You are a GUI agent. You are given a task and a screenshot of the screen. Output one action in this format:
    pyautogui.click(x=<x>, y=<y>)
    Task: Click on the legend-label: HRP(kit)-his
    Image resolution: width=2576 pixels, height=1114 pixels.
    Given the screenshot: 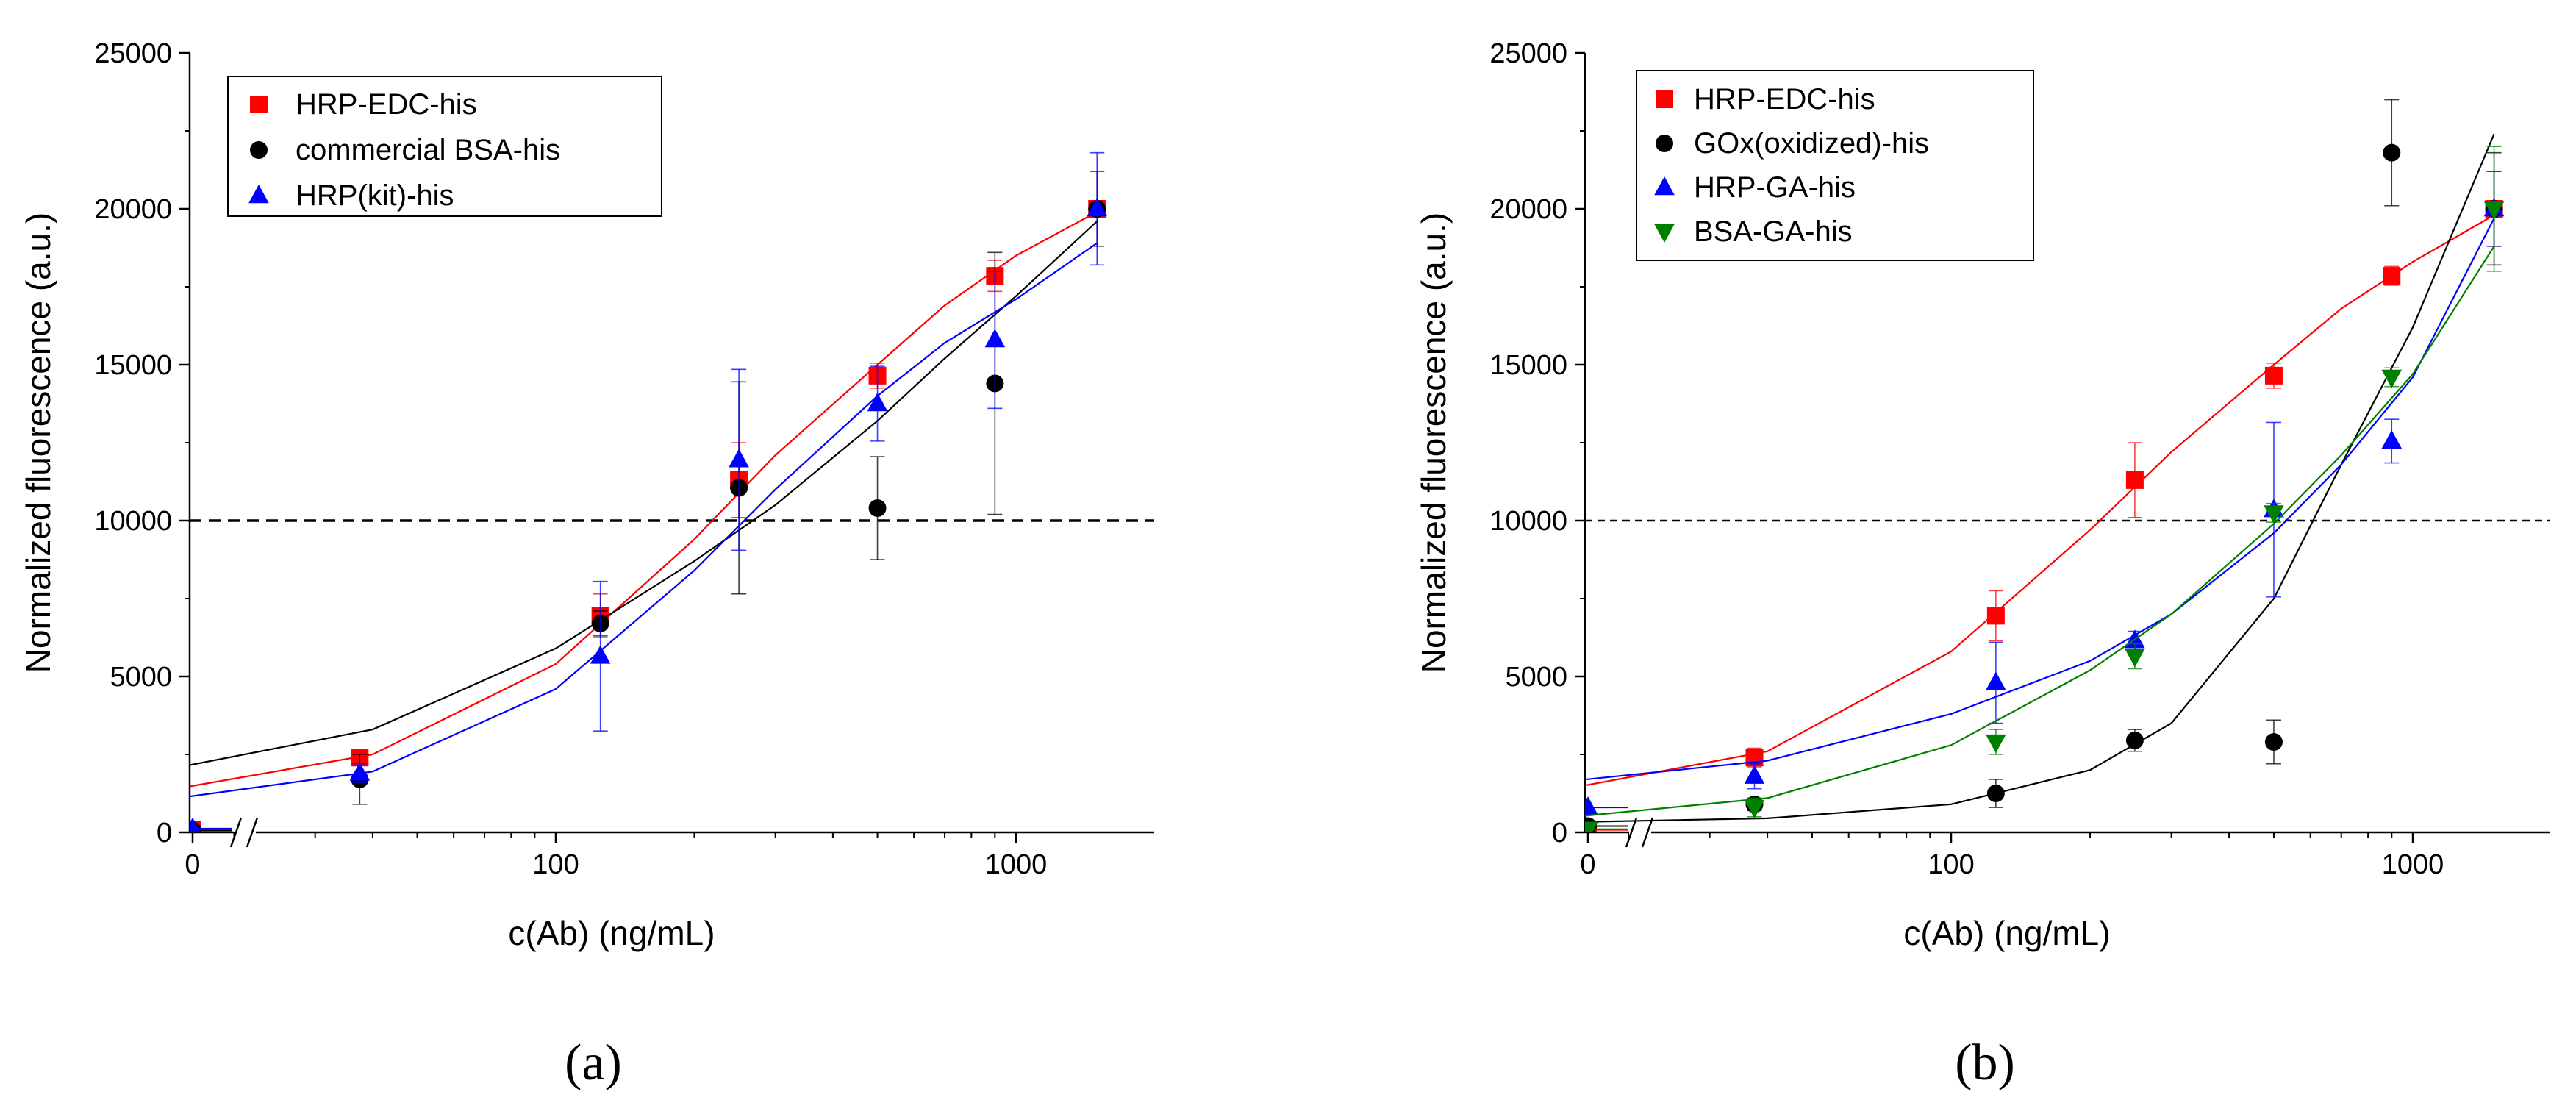 What is the action you would take?
    pyautogui.click(x=375, y=195)
    